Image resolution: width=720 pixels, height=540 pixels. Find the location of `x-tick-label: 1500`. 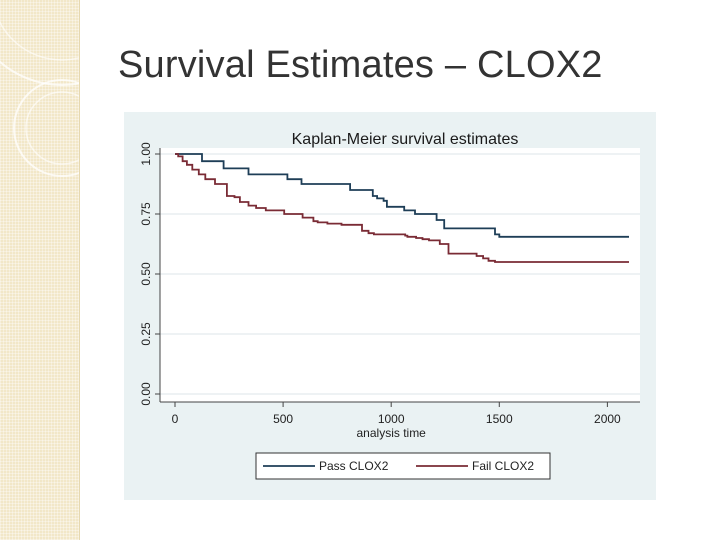

x-tick-label: 1500 is located at coordinates (499, 419).